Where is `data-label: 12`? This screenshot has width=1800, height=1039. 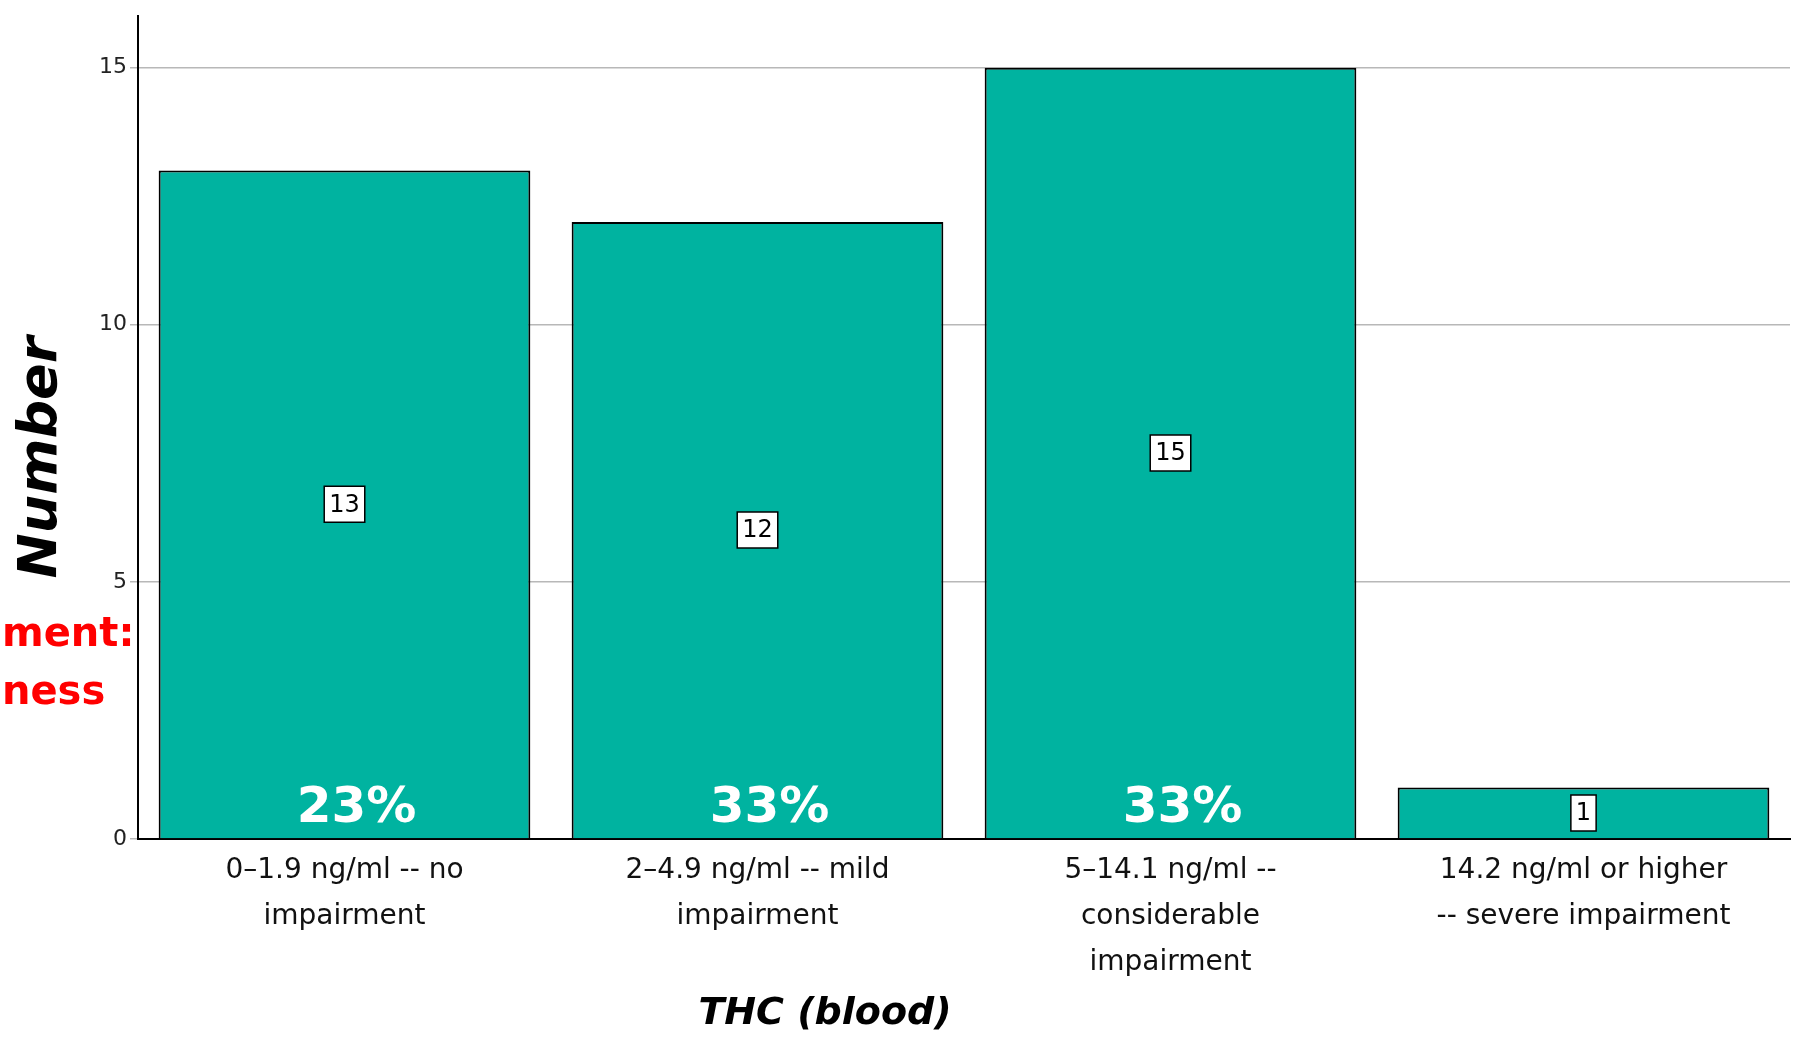 data-label: 12 is located at coordinates (757, 529).